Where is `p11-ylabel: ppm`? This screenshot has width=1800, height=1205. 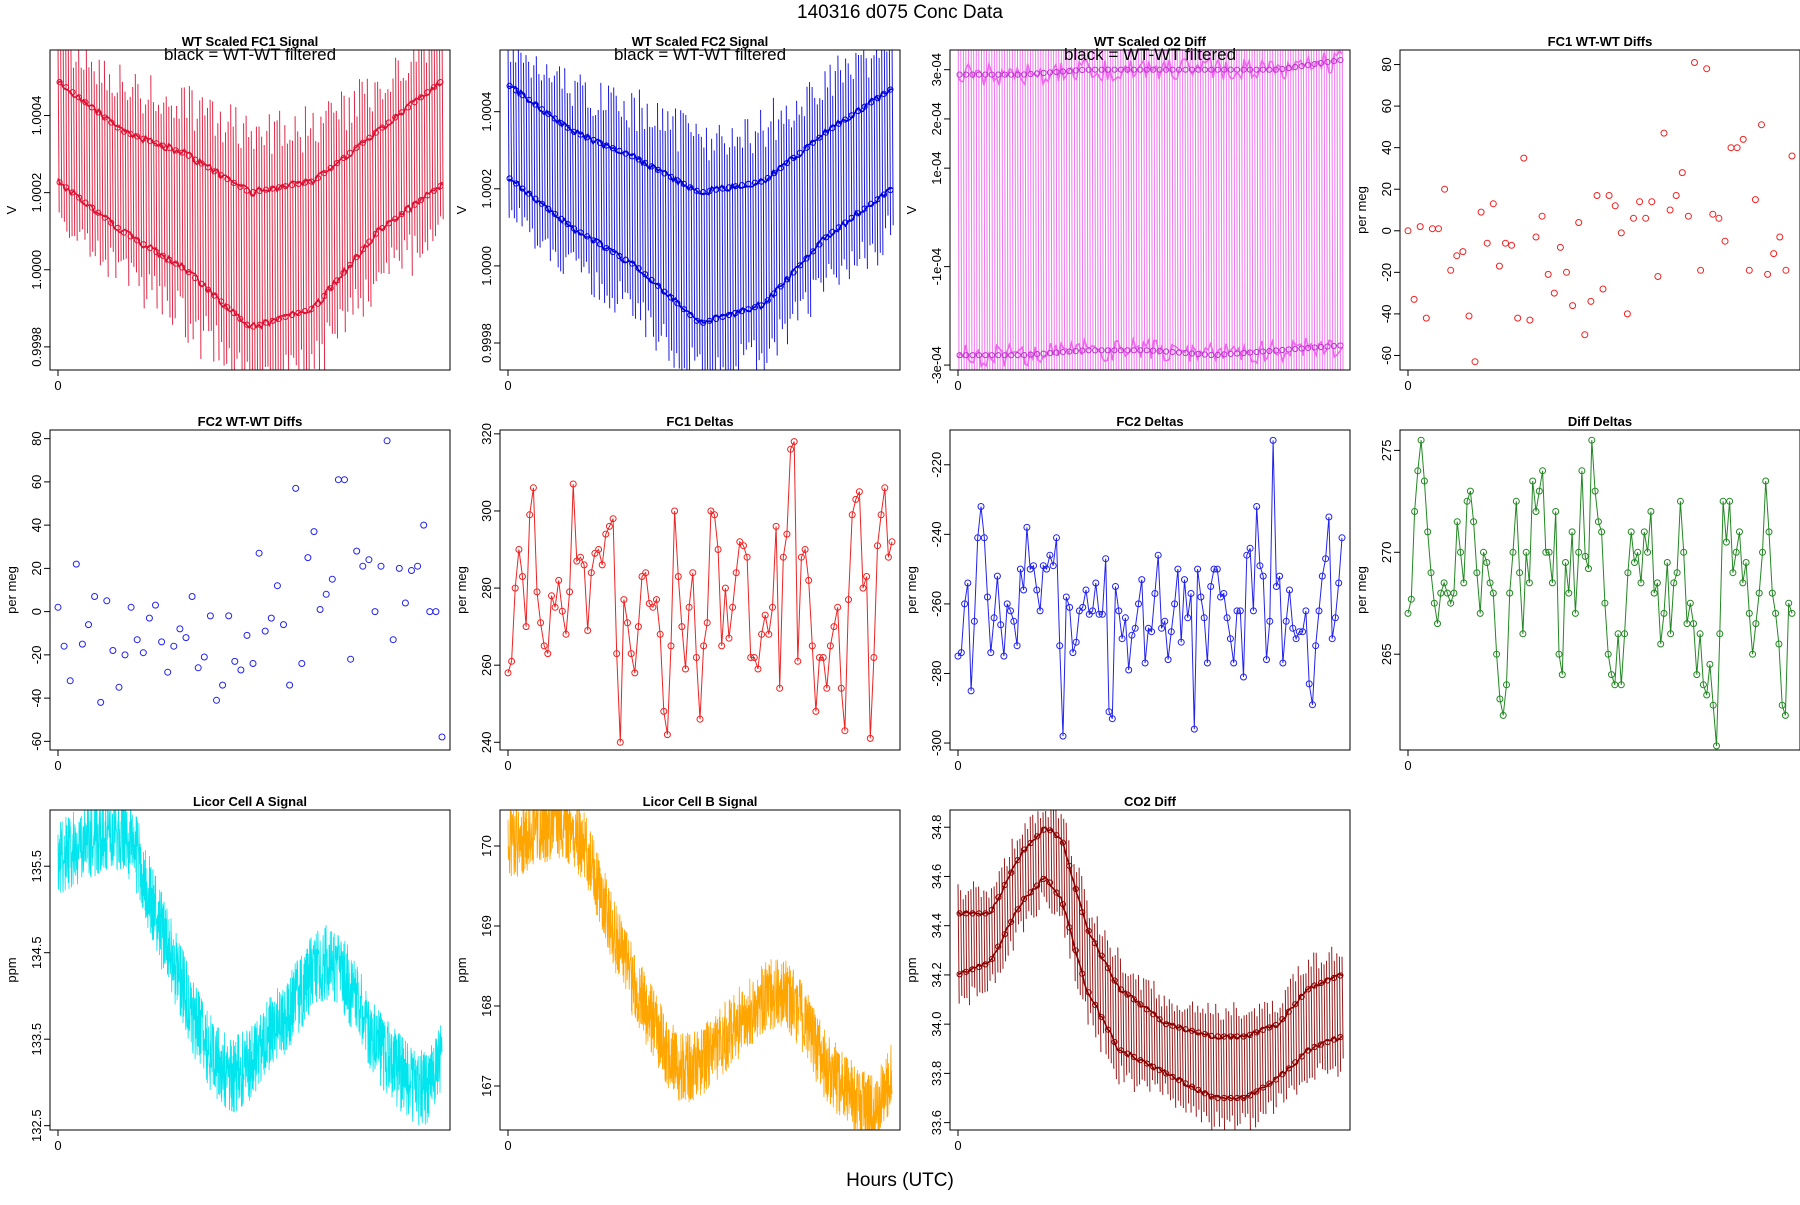 p11-ylabel: ppm is located at coordinates (911, 969).